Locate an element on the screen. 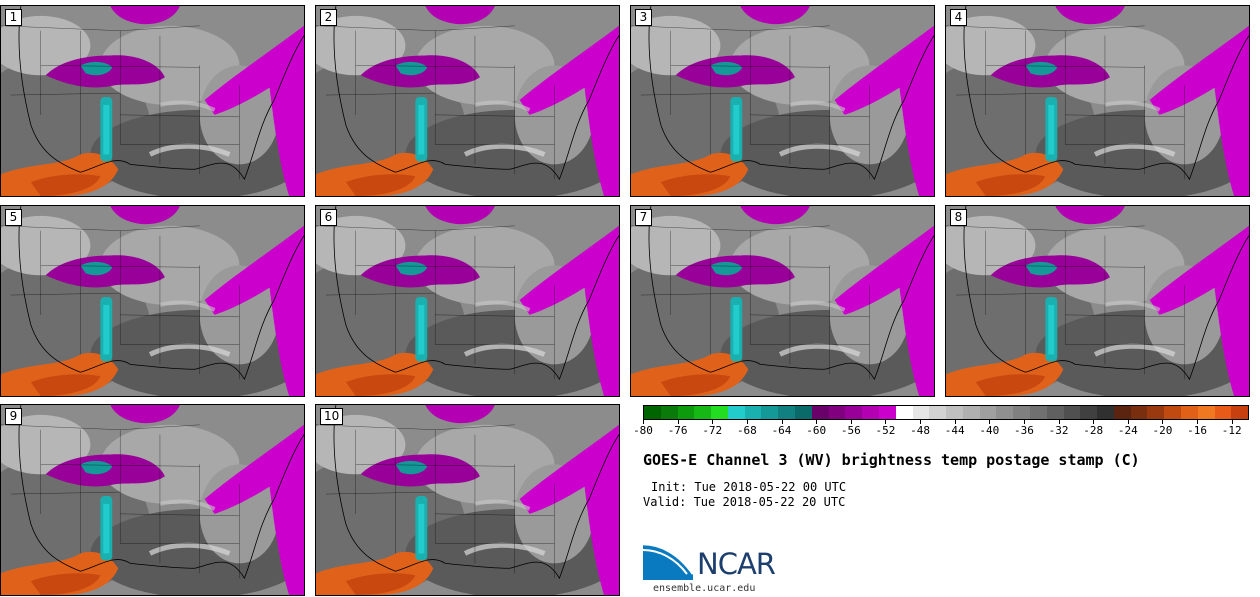 This screenshot has width=1260, height=597. panel-number-label: 7 is located at coordinates (643, 217).